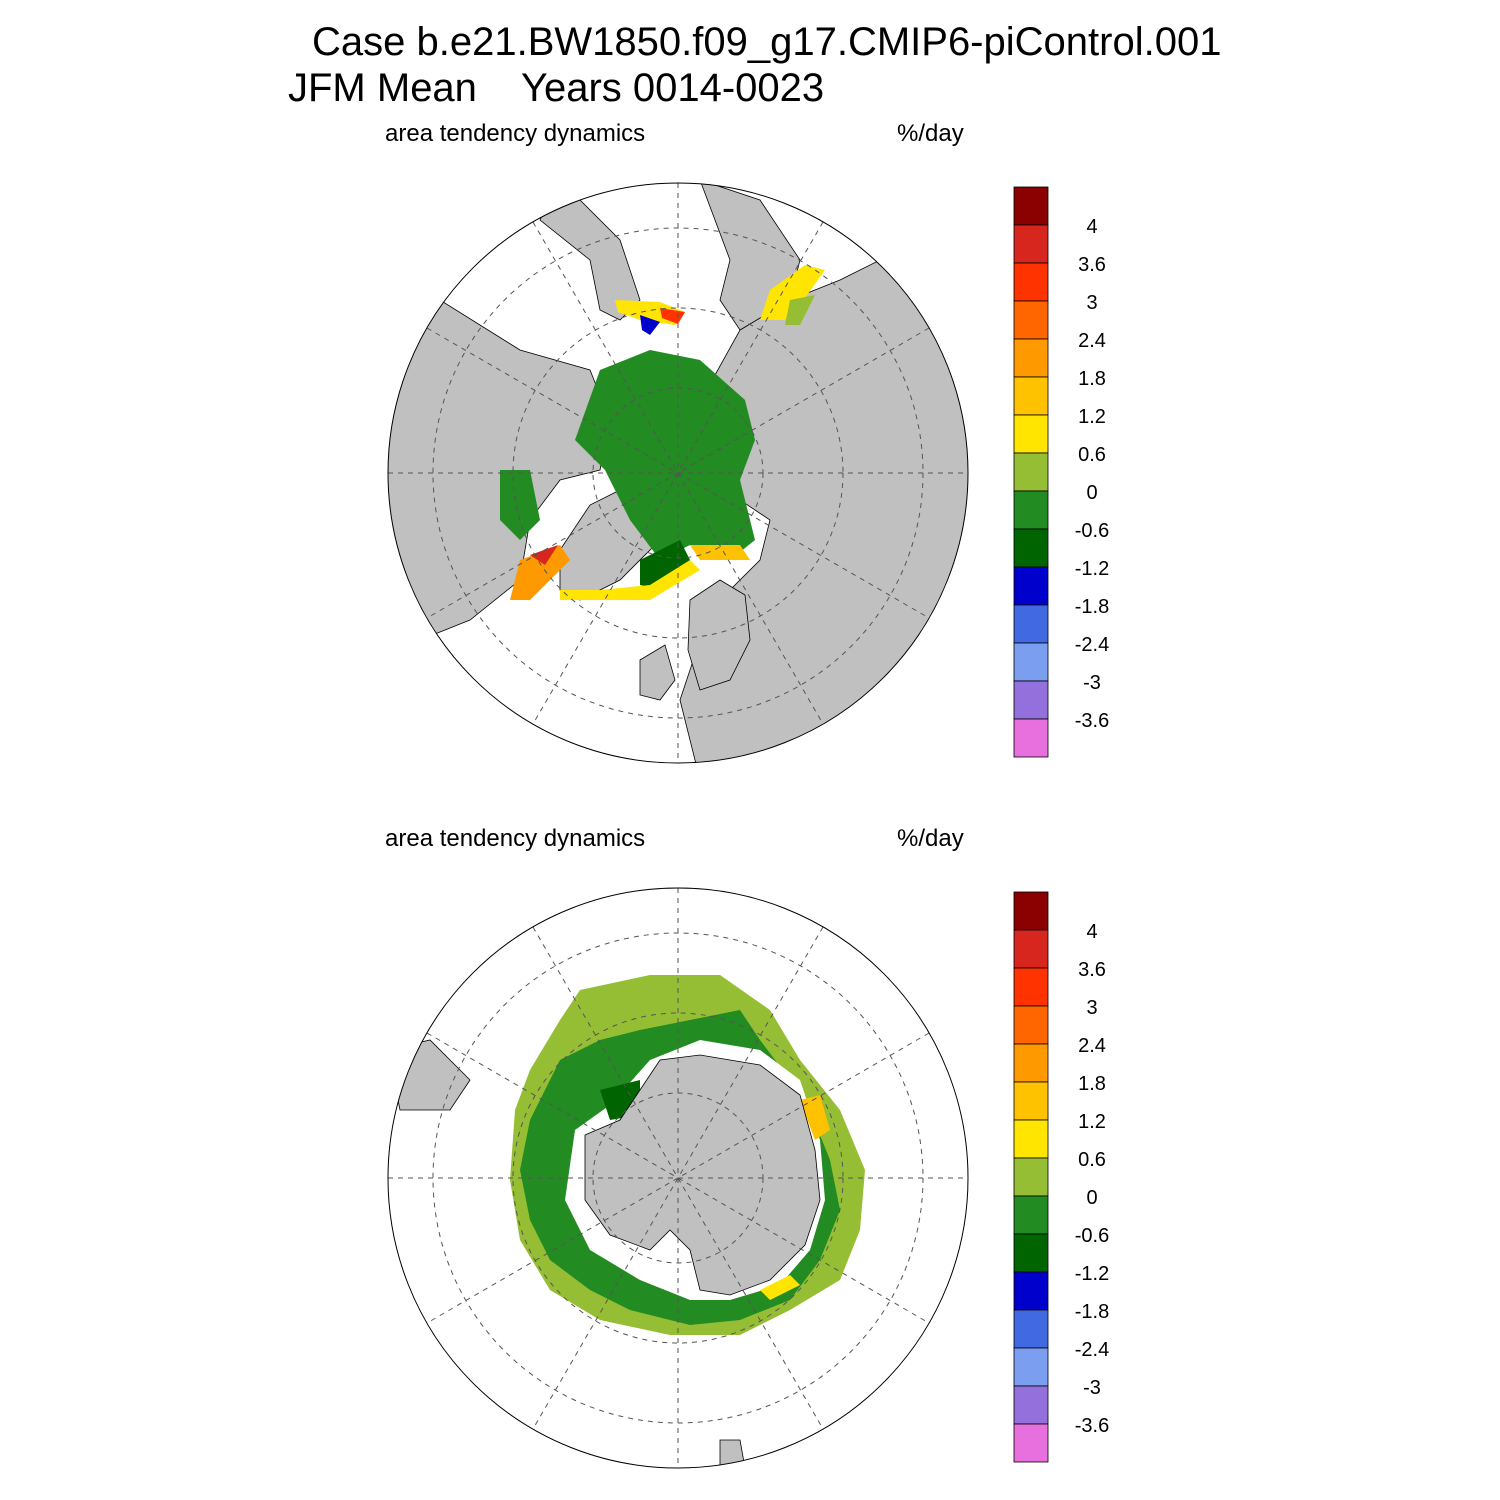 The image size is (1500, 1500). What do you see at coordinates (1092, 531) in the screenshot?
I see `north-colorbar-tick-label: -0.6` at bounding box center [1092, 531].